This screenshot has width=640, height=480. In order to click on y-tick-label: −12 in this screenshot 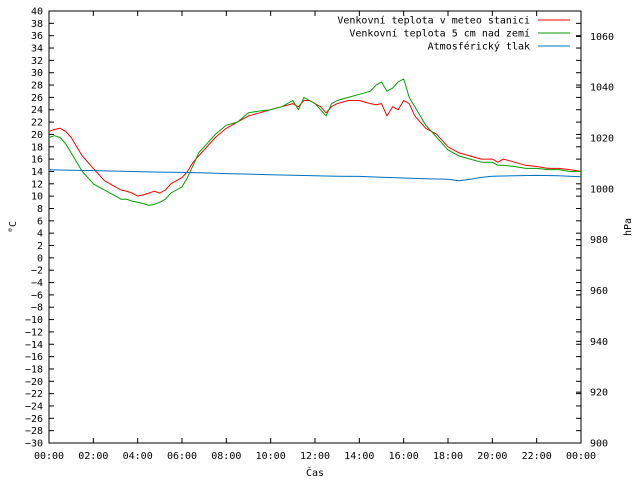, I will do `click(34, 332)`.